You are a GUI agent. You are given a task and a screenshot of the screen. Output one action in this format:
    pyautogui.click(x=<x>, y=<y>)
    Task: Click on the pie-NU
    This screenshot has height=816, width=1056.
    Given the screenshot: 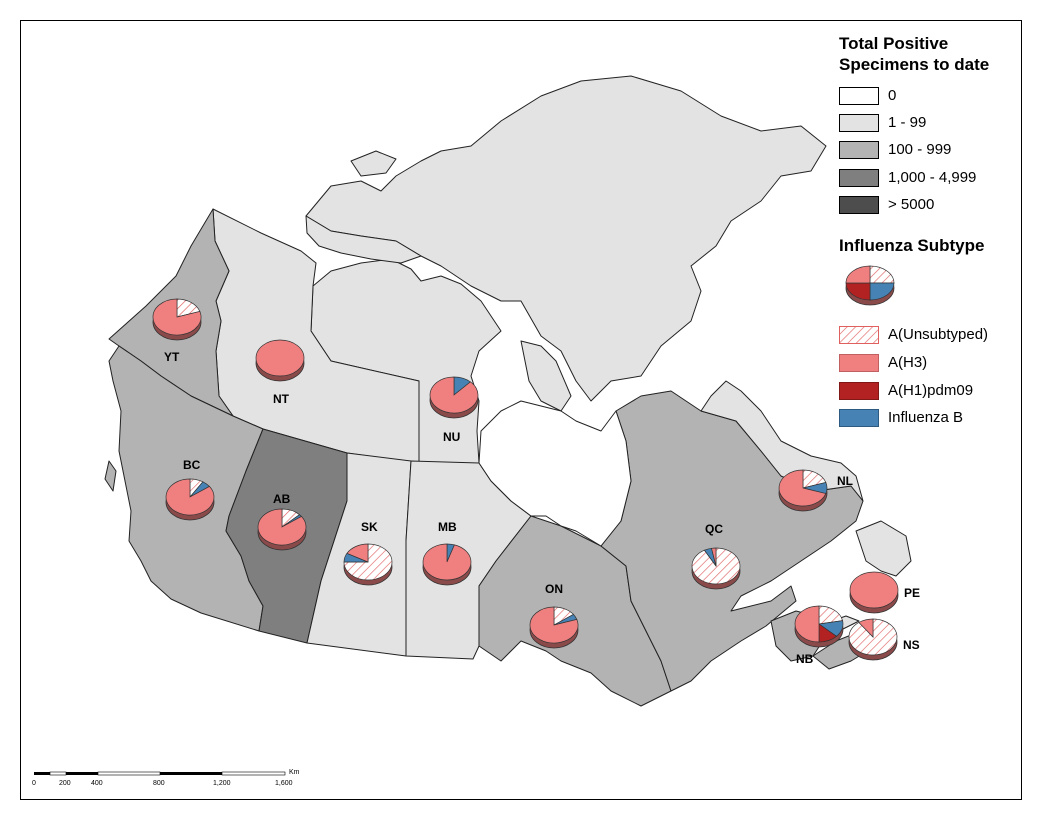 What is the action you would take?
    pyautogui.click(x=454, y=397)
    